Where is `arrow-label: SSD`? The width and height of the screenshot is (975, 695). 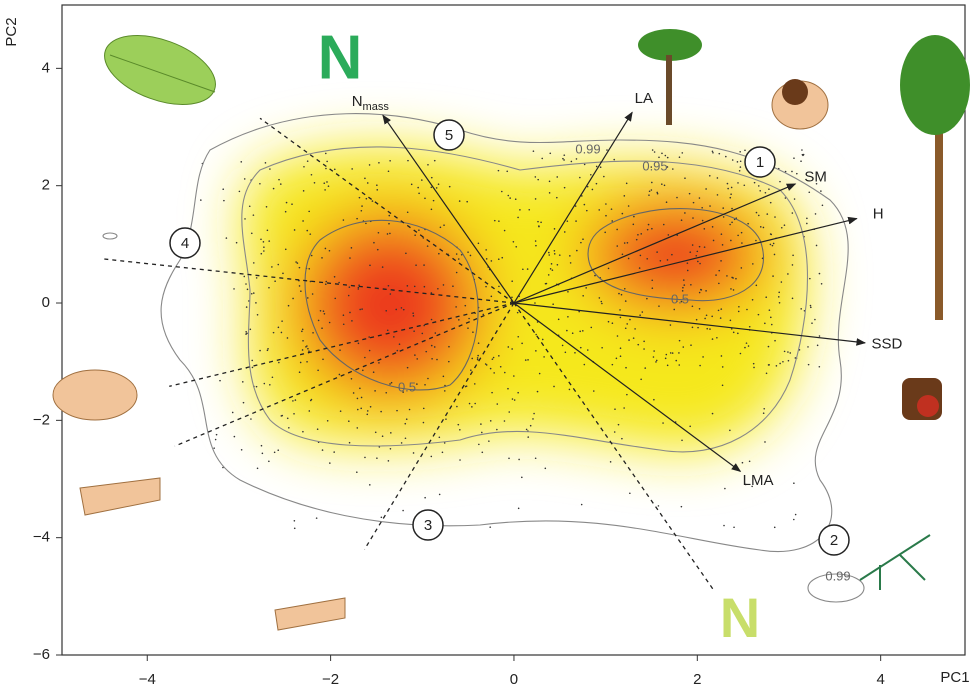
arrow-label: SSD is located at coordinates (887, 344).